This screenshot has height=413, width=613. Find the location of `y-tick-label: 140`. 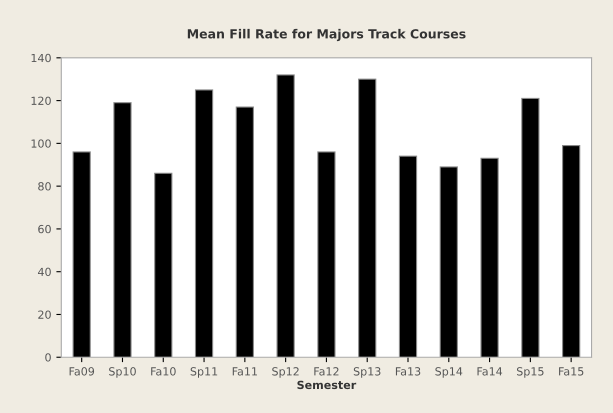

y-tick-label: 140 is located at coordinates (41, 58).